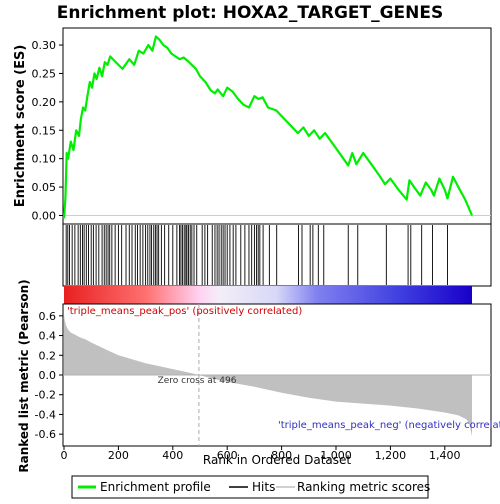 The height and width of the screenshot is (504, 500). Describe the element at coordinates (268, 295) in the screenshot. I see `rank-color-bar` at that location.